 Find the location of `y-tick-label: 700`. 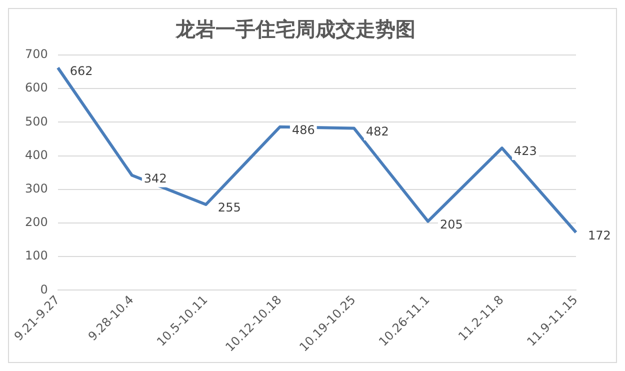

y-tick-label: 700 is located at coordinates (36, 54).